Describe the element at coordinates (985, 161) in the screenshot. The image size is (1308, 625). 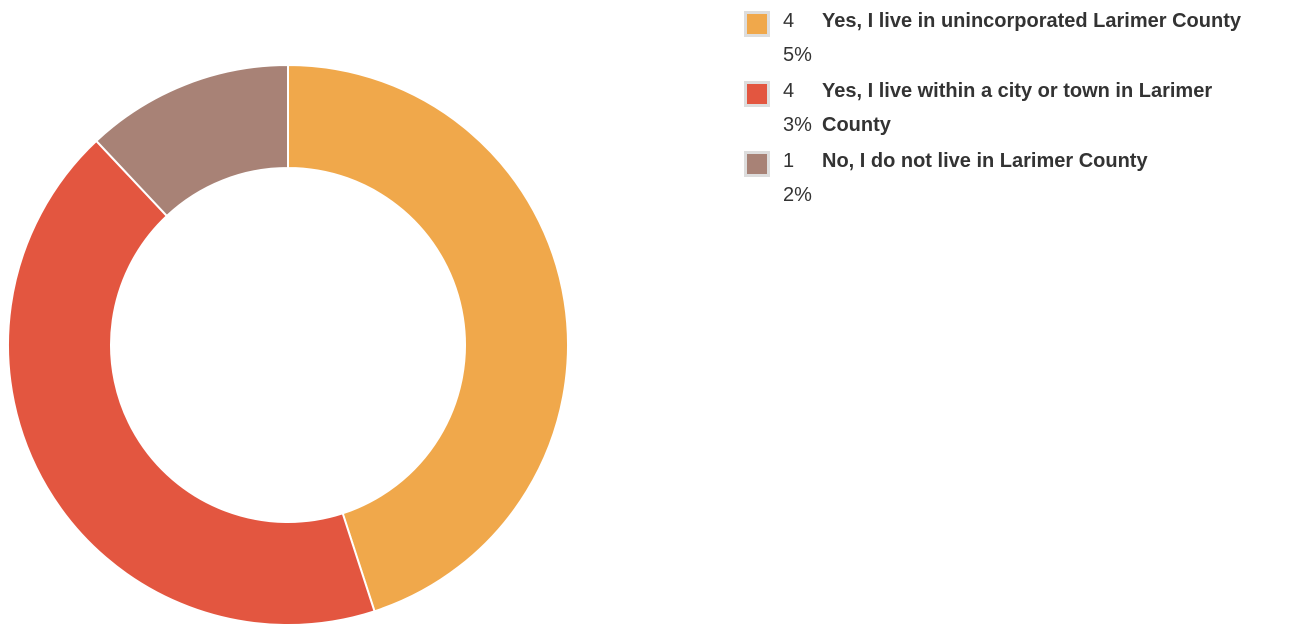
I see `legend-label: No, I do not live in Larimer County` at that location.